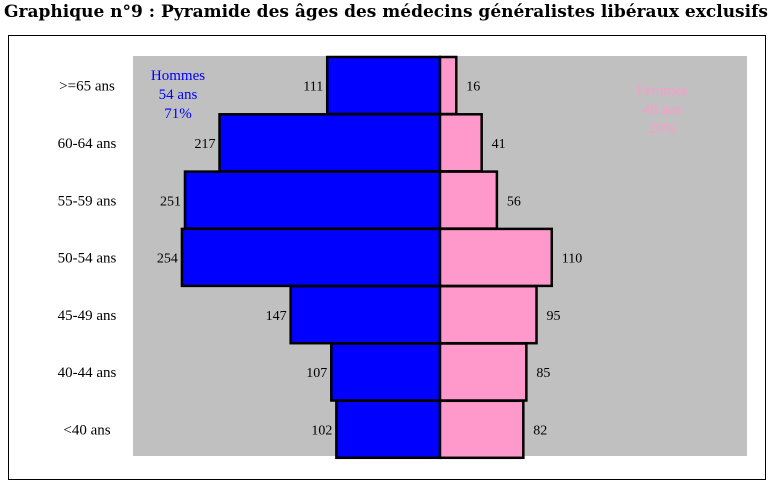  I want to click on value-label-femmes: 16, so click(473, 87).